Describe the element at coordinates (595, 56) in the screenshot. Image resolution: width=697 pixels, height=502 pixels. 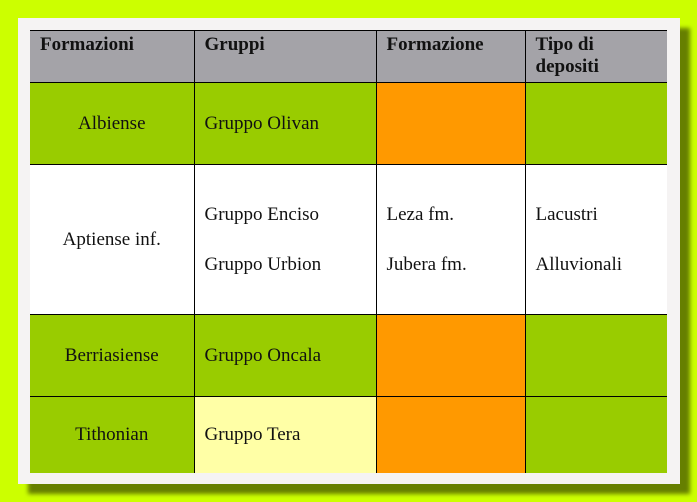
I see `header-depositi: Tipo di depositi` at that location.